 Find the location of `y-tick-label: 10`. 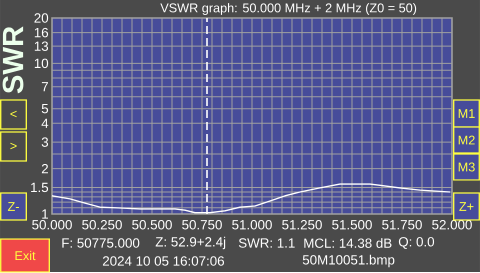

y-tick-label: 10 is located at coordinates (41, 63).